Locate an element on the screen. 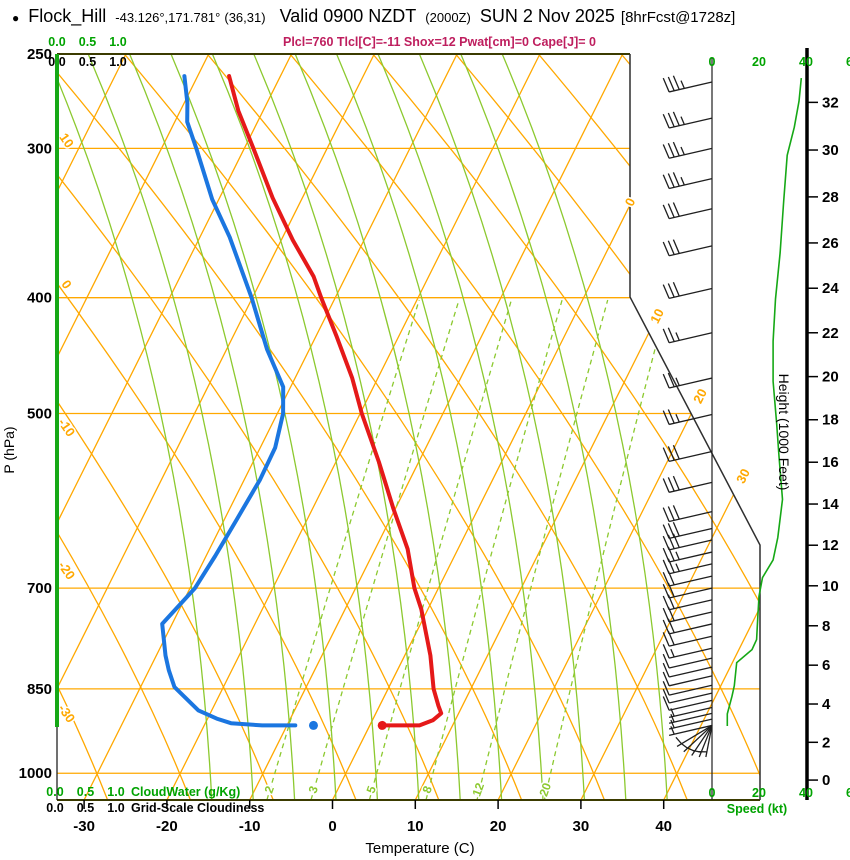  pressure-tick-label: 850 is located at coordinates (39, 689).